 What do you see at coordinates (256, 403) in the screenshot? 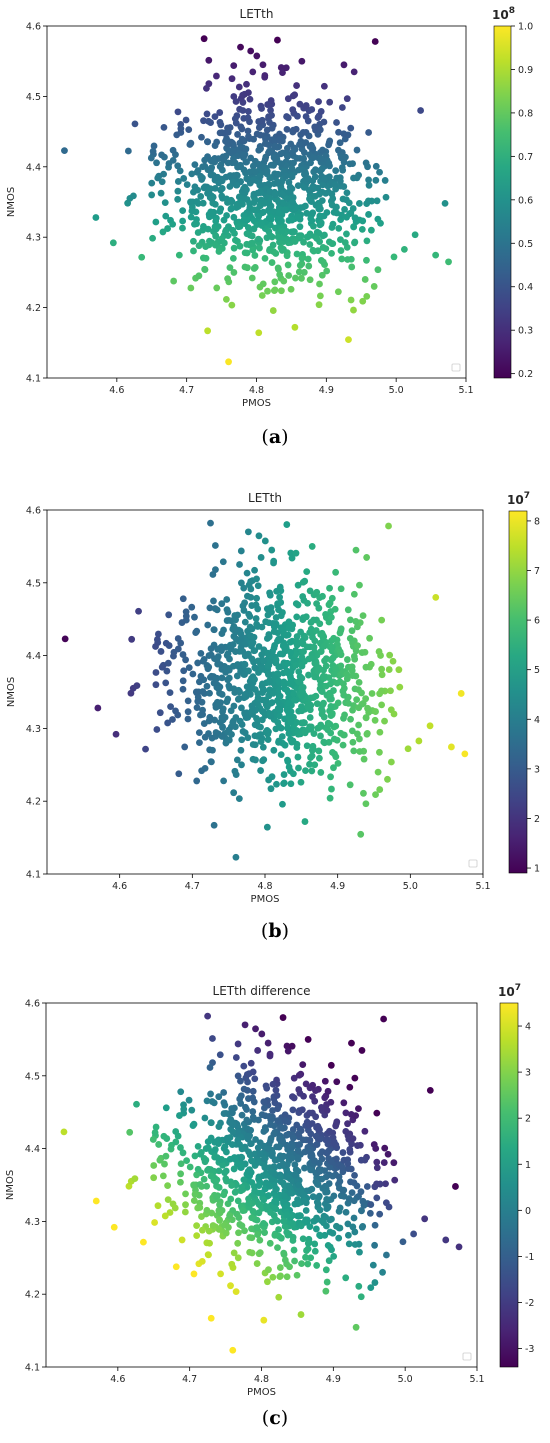
I see `x-axis-label: PMOS` at bounding box center [256, 403].